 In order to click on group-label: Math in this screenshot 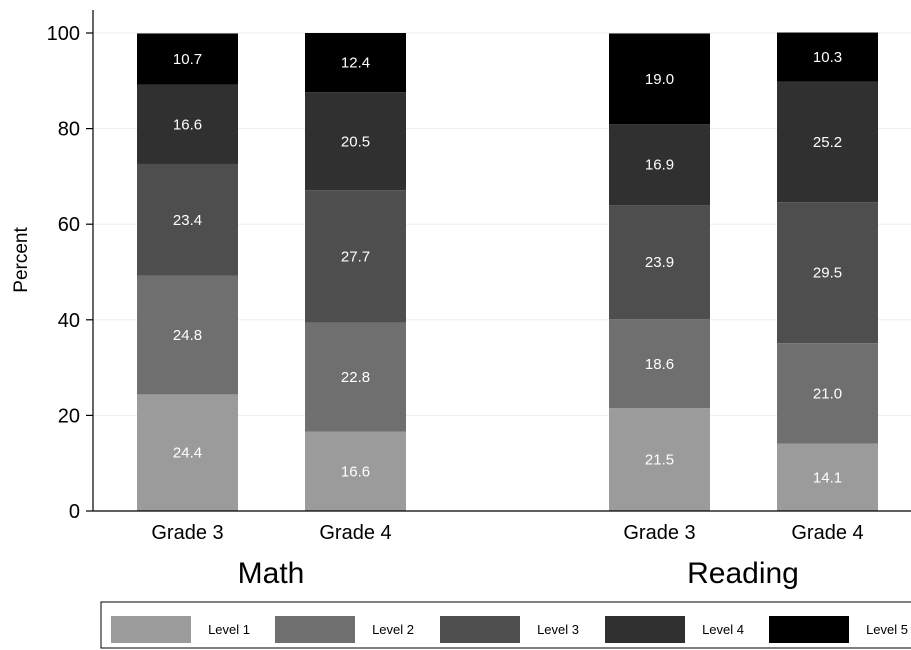, I will do `click(271, 573)`.